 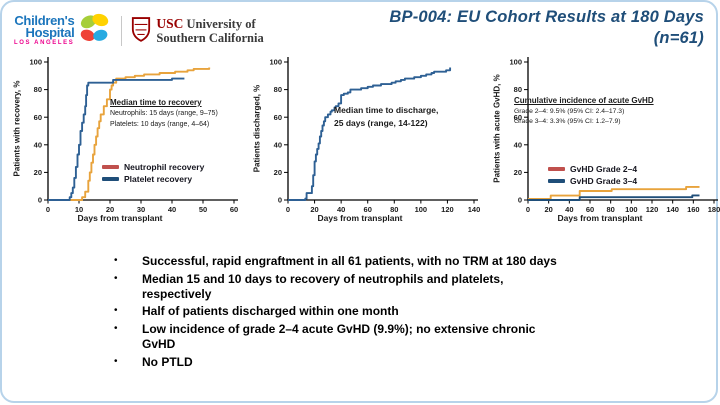 I want to click on x-tick-label: 180, so click(x=714, y=209).